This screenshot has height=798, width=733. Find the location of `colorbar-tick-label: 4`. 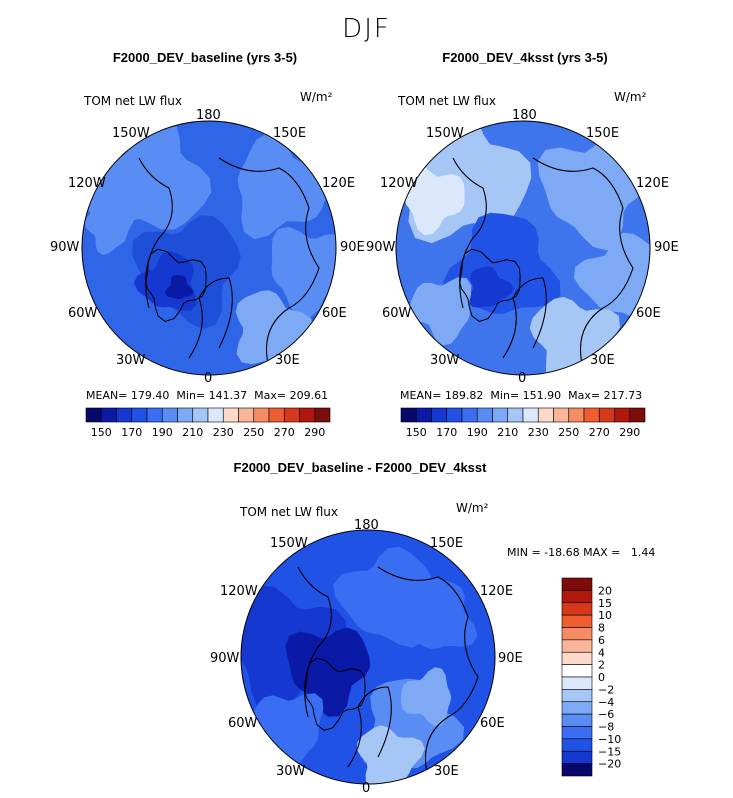

colorbar-tick-label: 4 is located at coordinates (601, 652).